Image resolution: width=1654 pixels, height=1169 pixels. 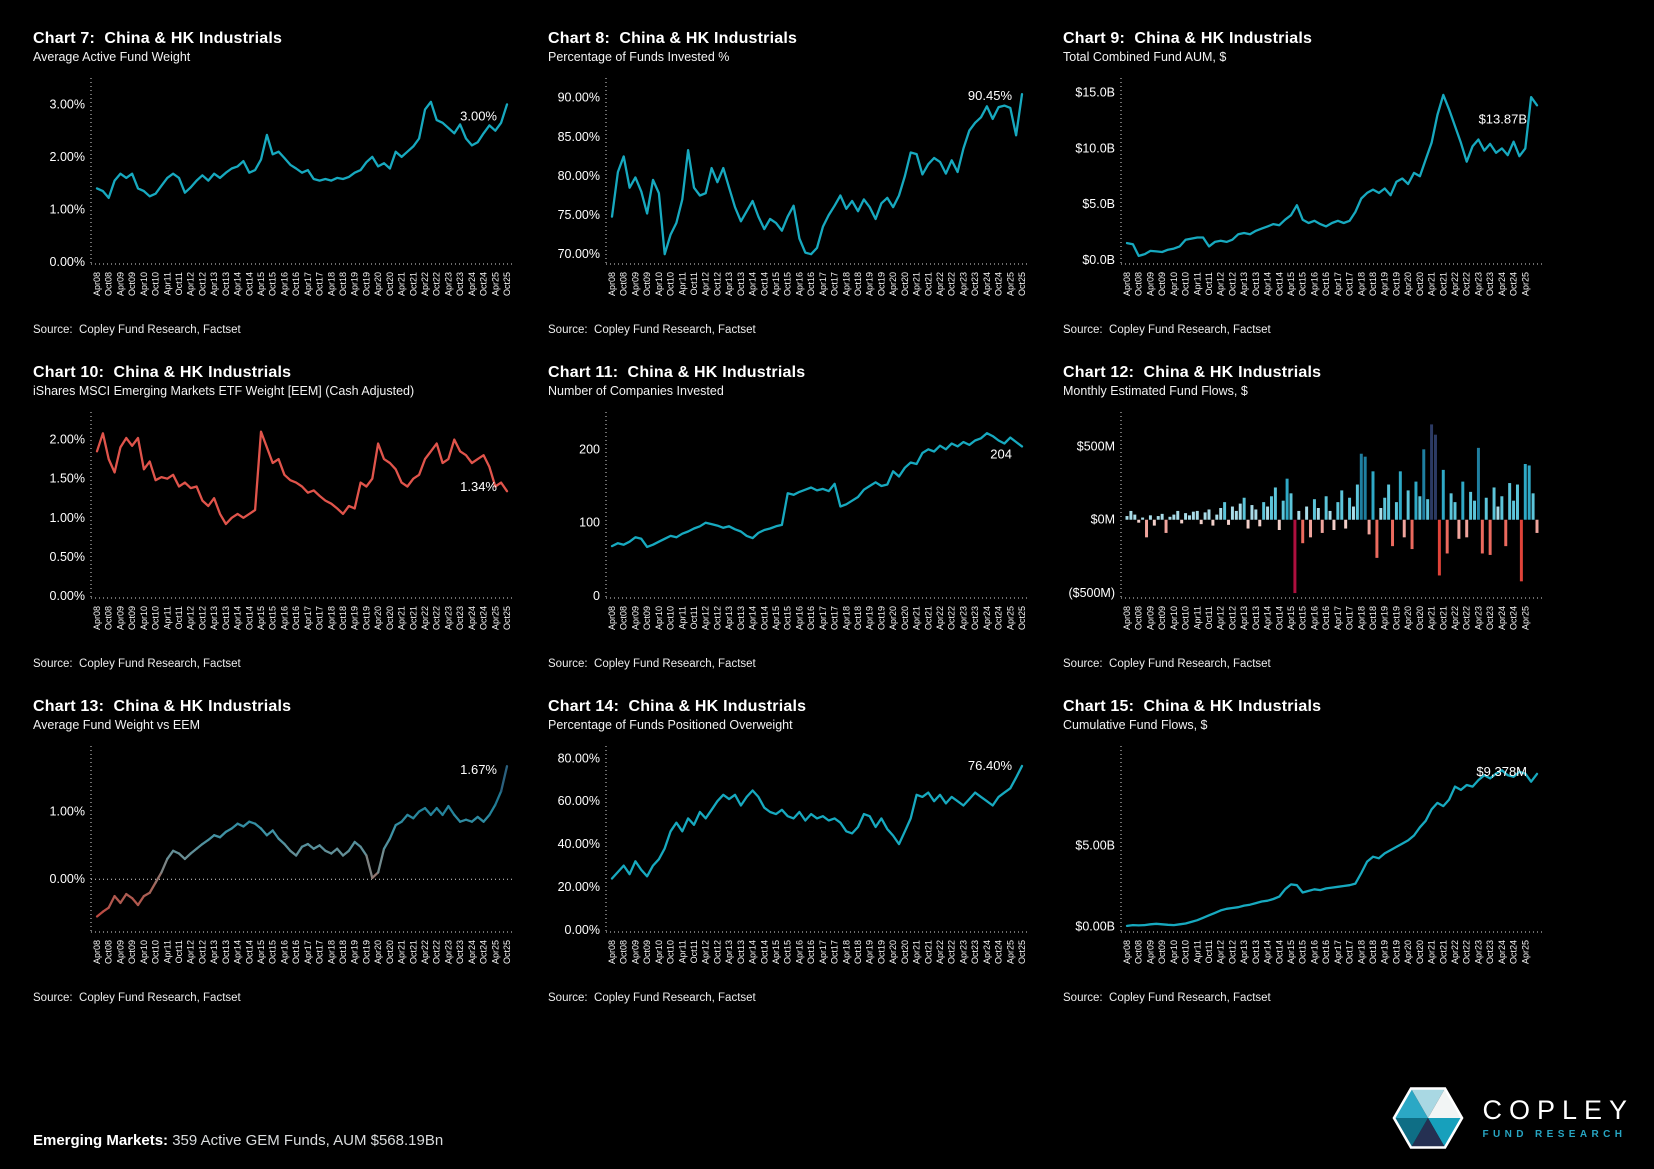 I want to click on svg-text: 1.34%, so click(x=478, y=486).